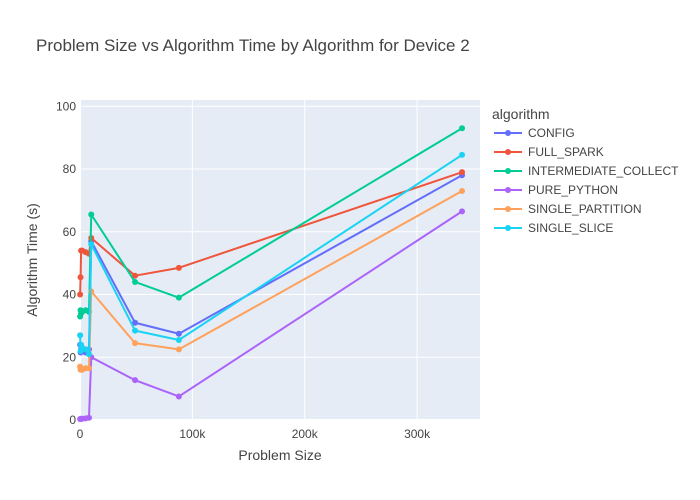  What do you see at coordinates (70, 295) in the screenshot?
I see `y-tick-label: 40` at bounding box center [70, 295].